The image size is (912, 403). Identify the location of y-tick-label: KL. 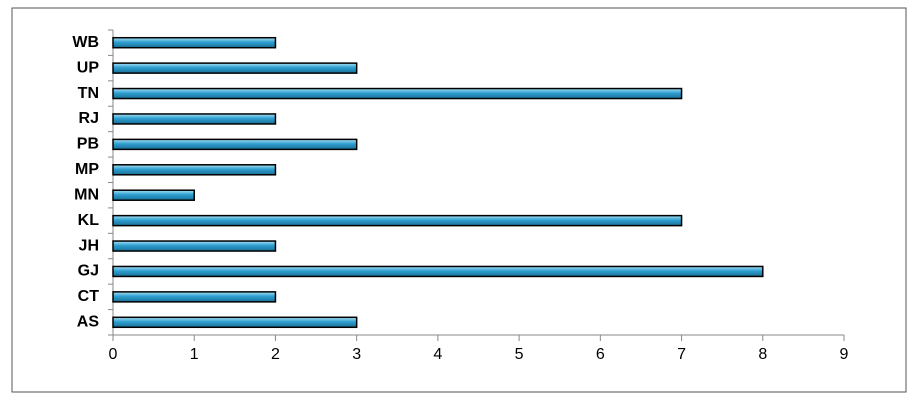
(89, 220).